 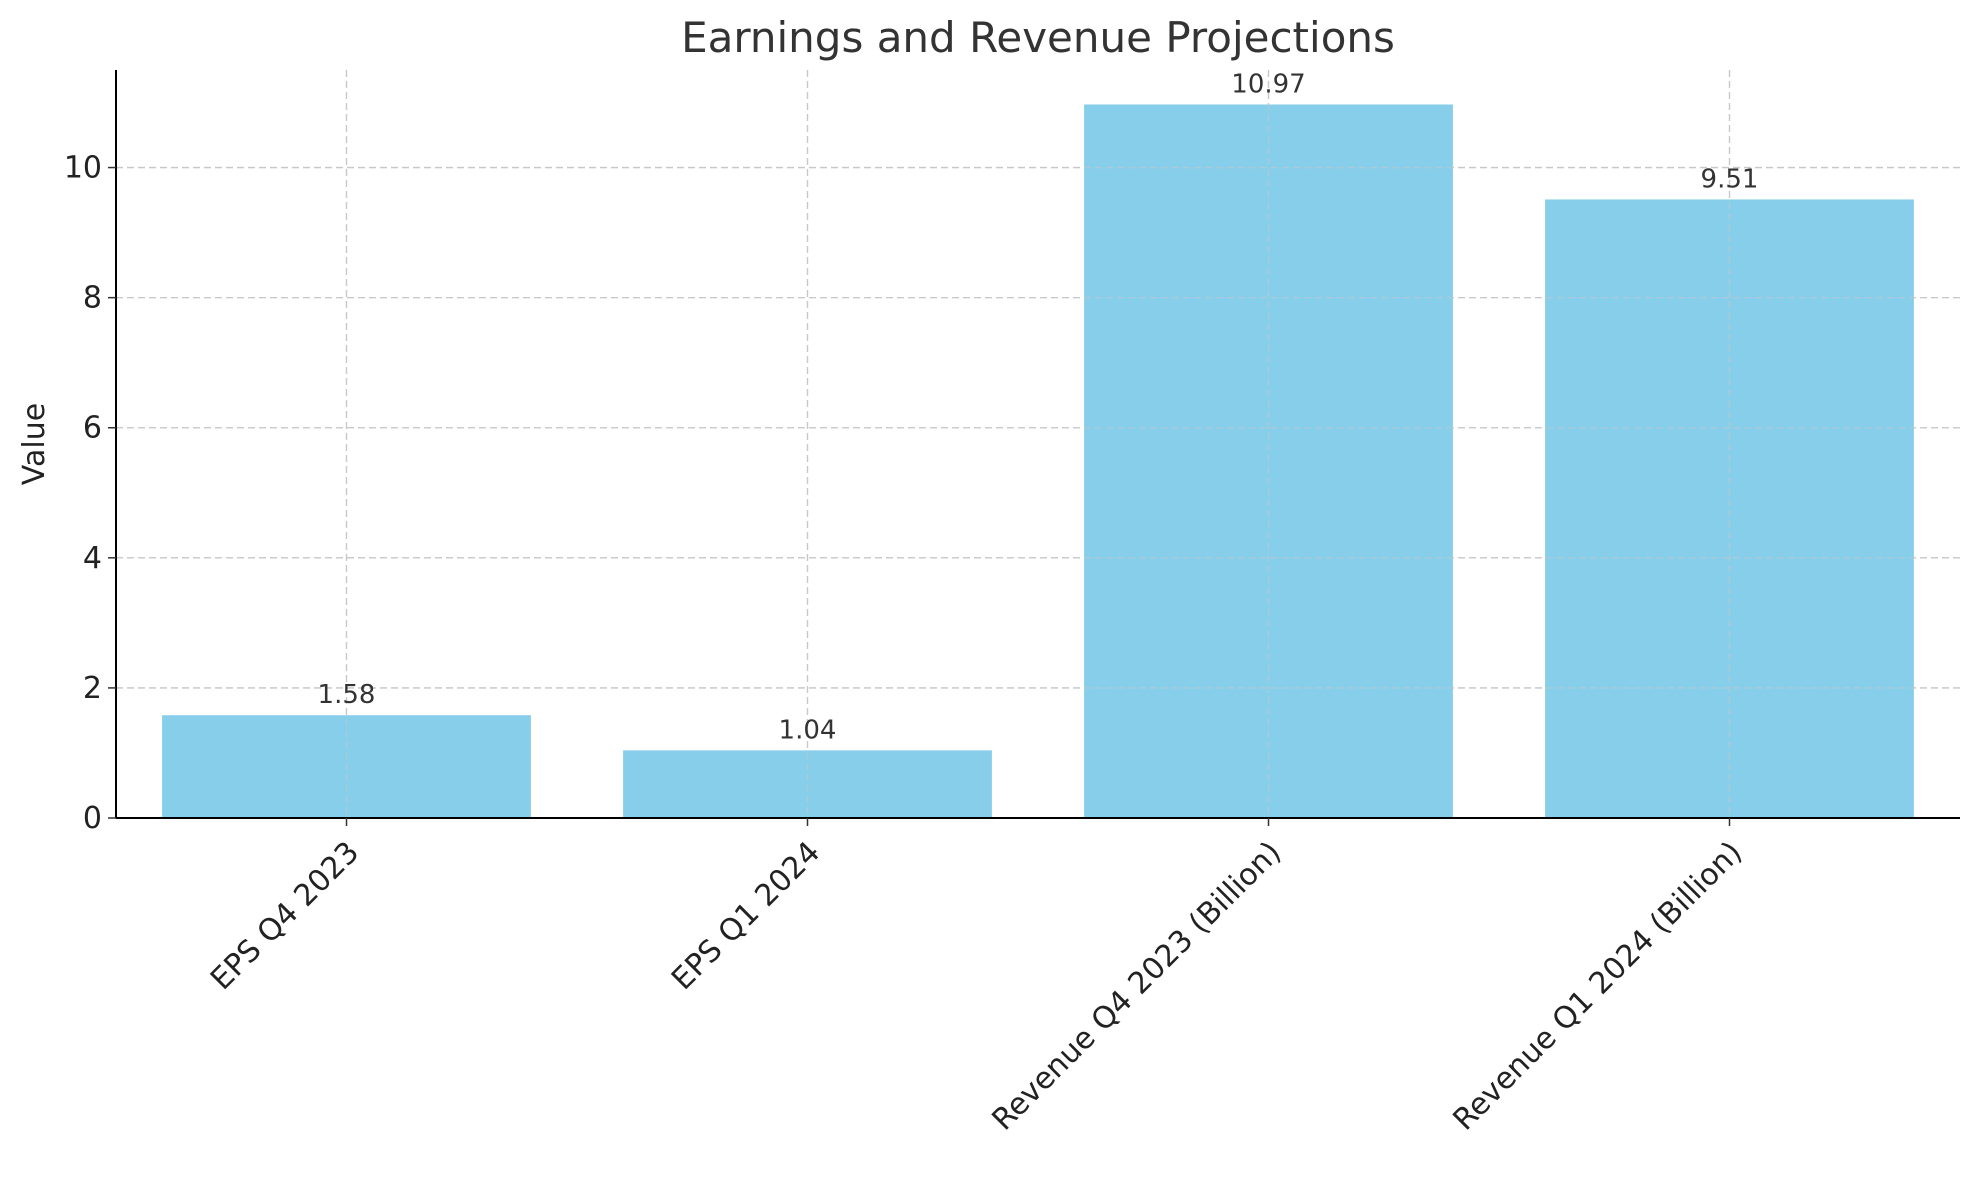 I want to click on x-tick-label: Revenue Q1 2024 (Billion), so click(x=1598, y=986).